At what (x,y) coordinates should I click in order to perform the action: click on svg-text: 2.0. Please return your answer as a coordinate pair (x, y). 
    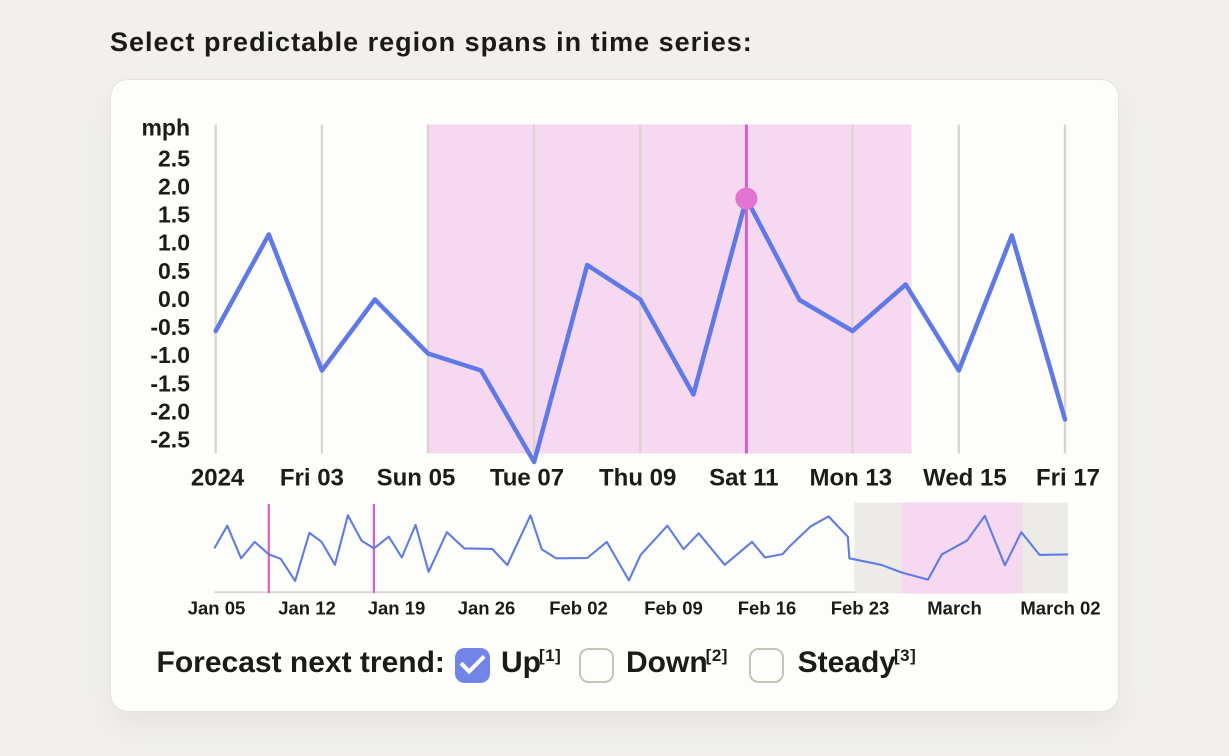
    Looking at the image, I should click on (174, 187).